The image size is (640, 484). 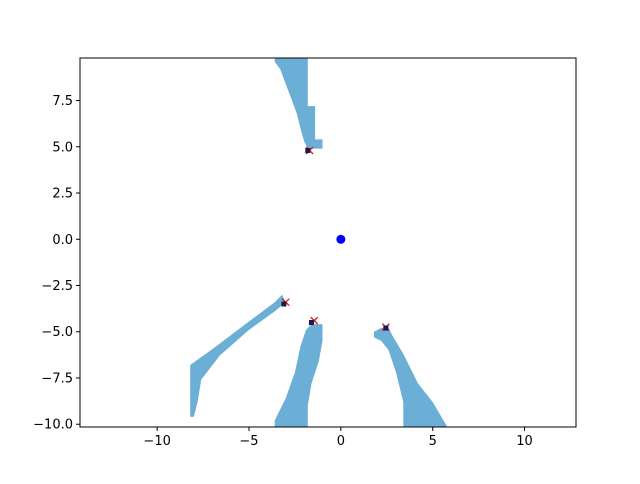 What do you see at coordinates (62, 101) in the screenshot?
I see `y-tick-label: 7.5` at bounding box center [62, 101].